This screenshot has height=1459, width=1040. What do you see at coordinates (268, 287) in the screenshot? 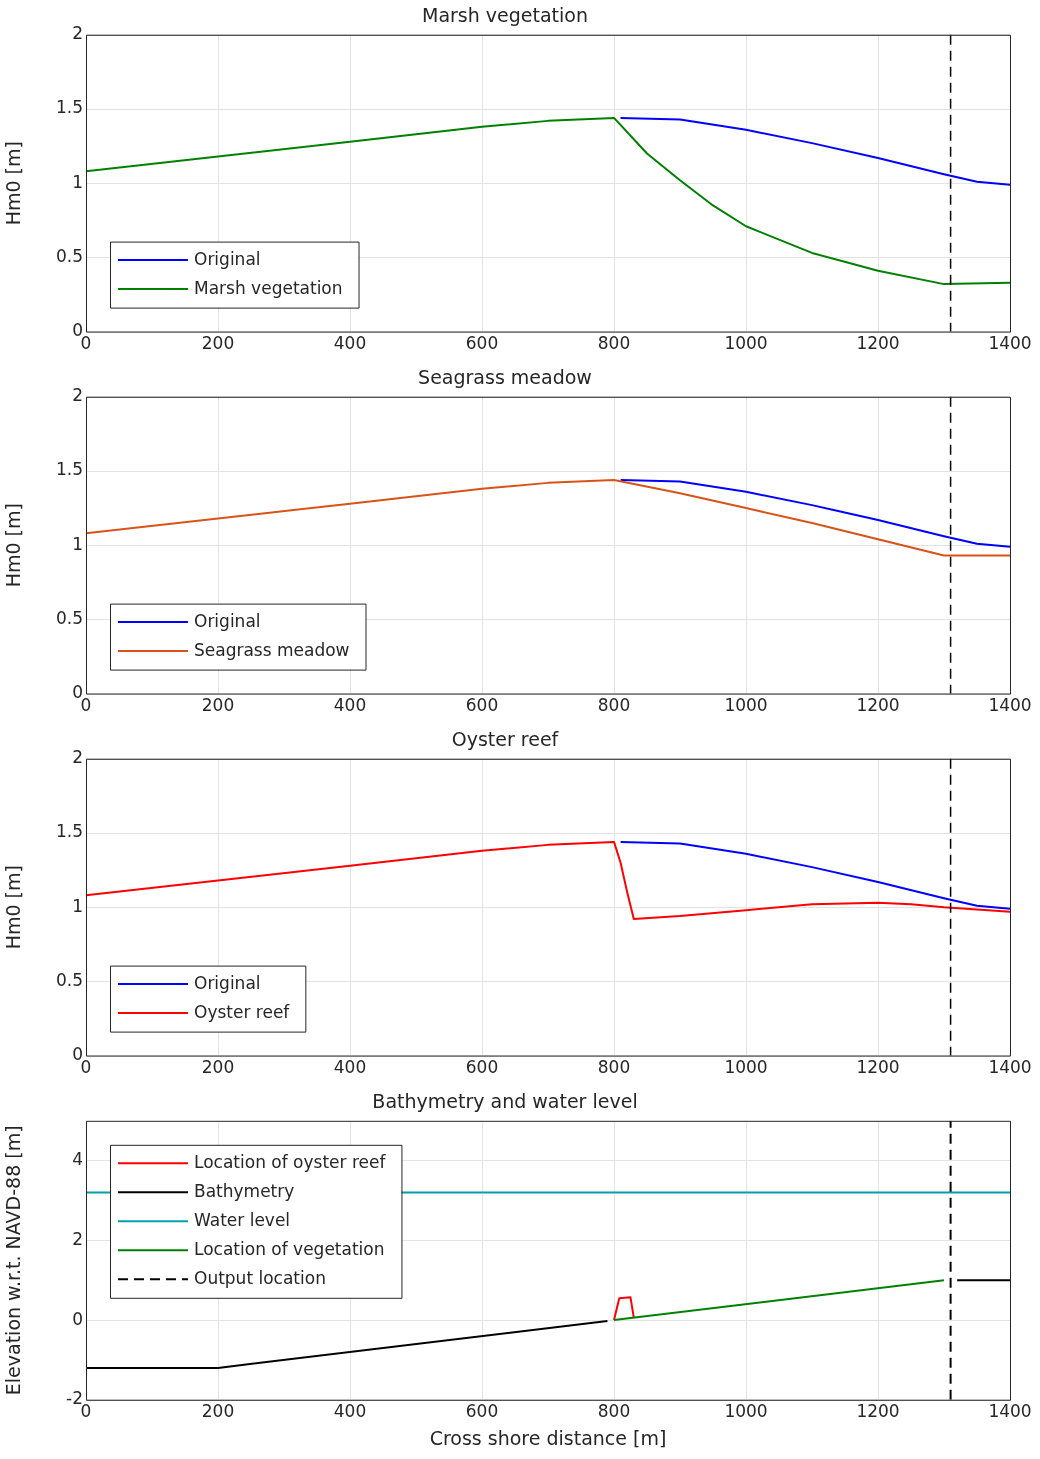
I see `legend-label: Marsh vegetation` at bounding box center [268, 287].